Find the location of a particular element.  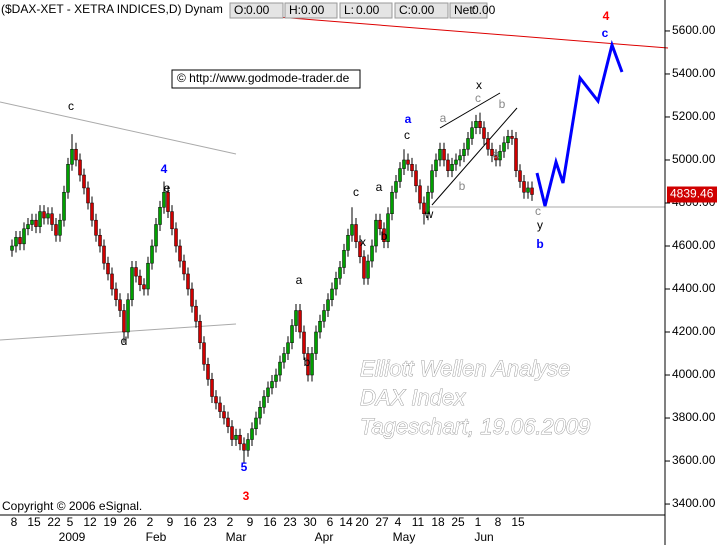

y-tick-label: 5400.00 is located at coordinates (694, 73).